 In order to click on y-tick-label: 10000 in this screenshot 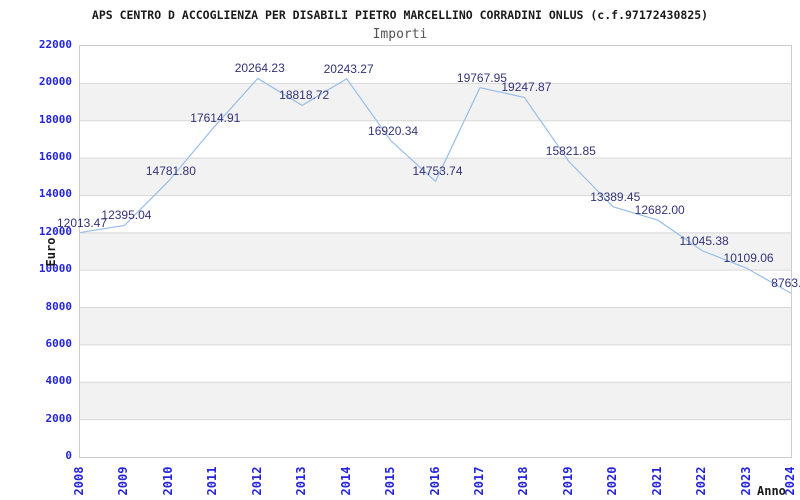, I will do `click(55, 269)`.